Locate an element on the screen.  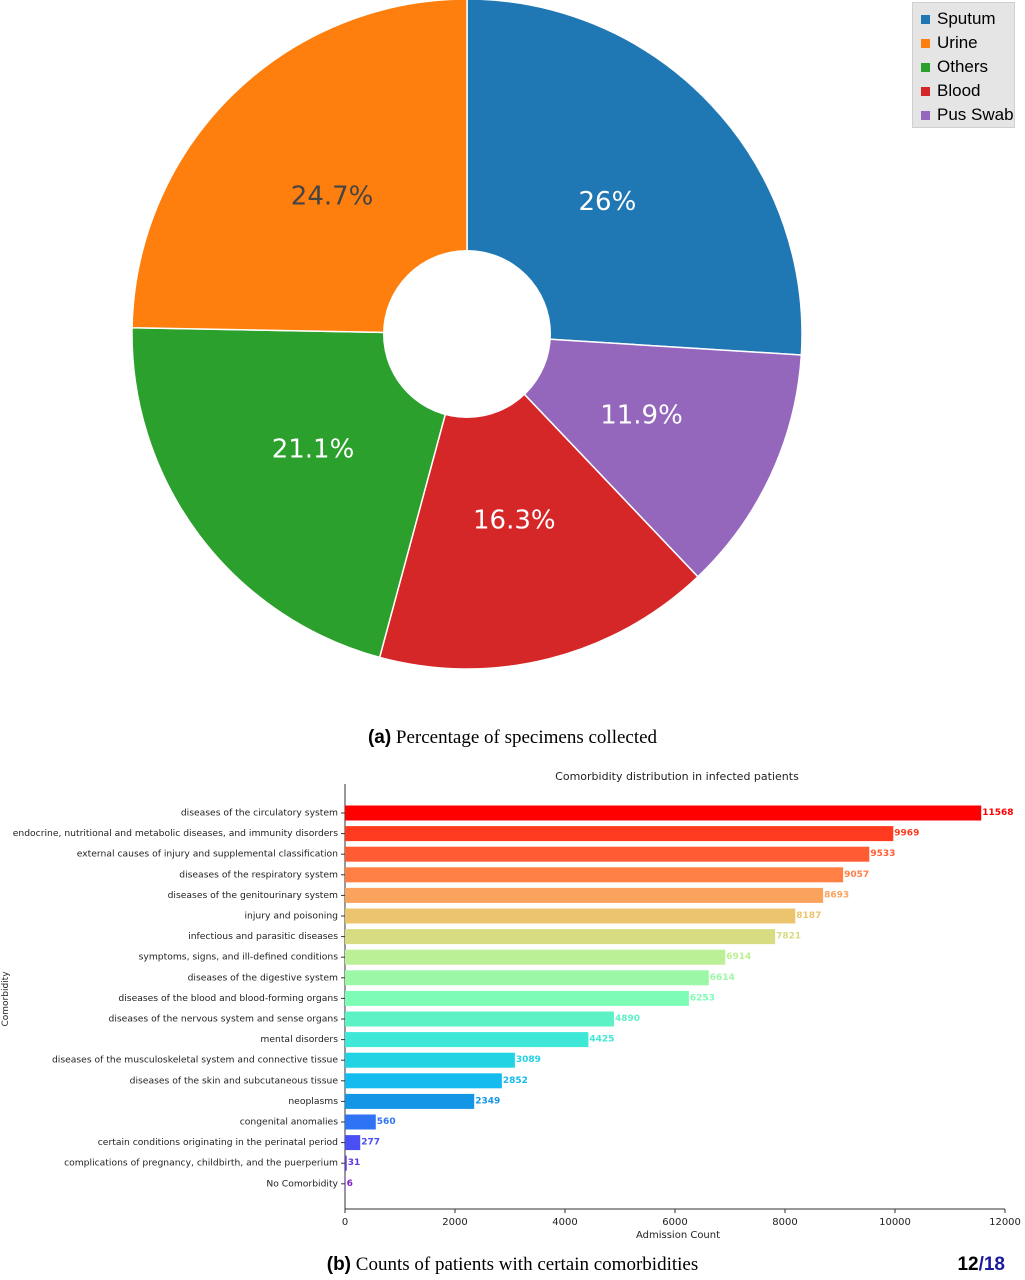
y-axis-label: Comorbidity is located at coordinates (6, 999).